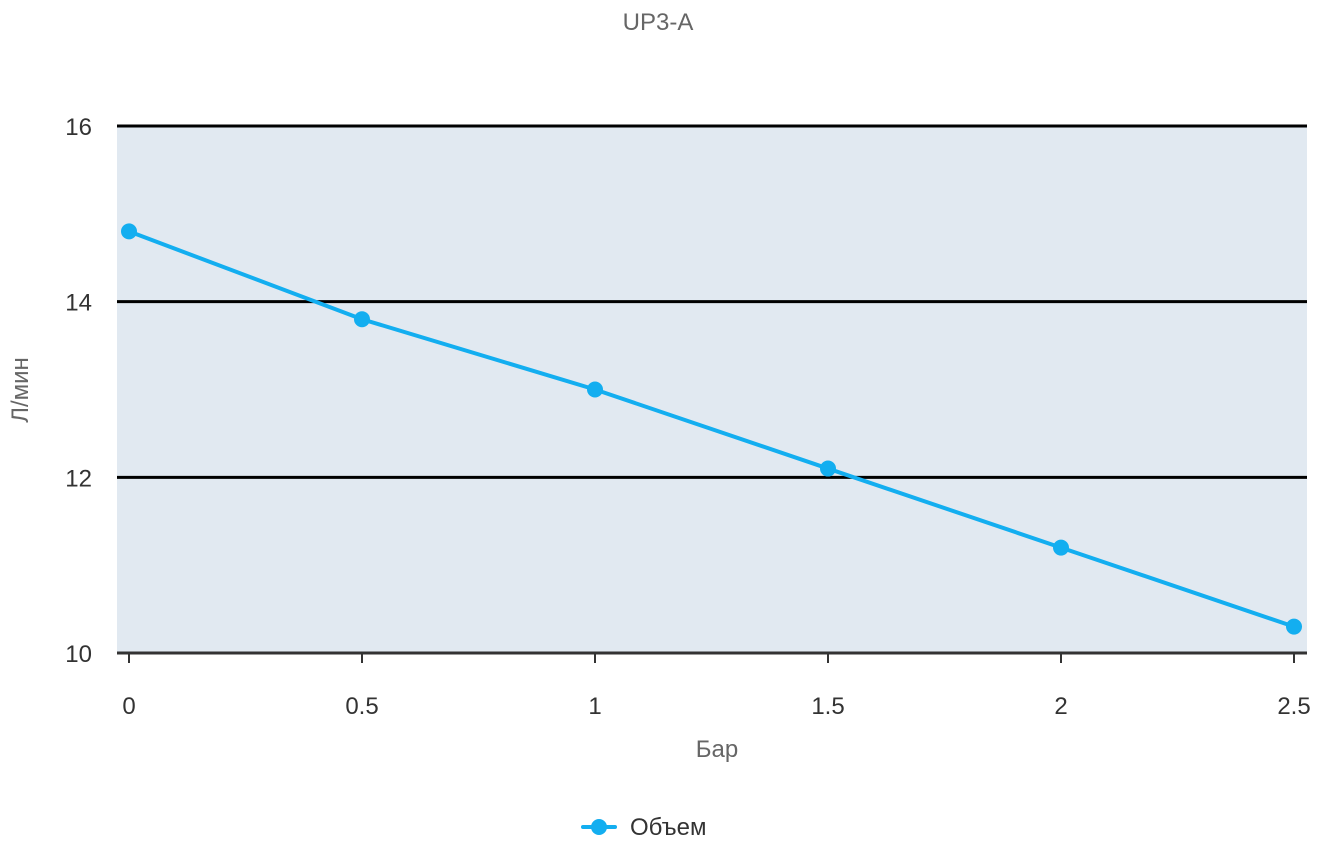  I want to click on y-tick-label: 12, so click(78, 478).